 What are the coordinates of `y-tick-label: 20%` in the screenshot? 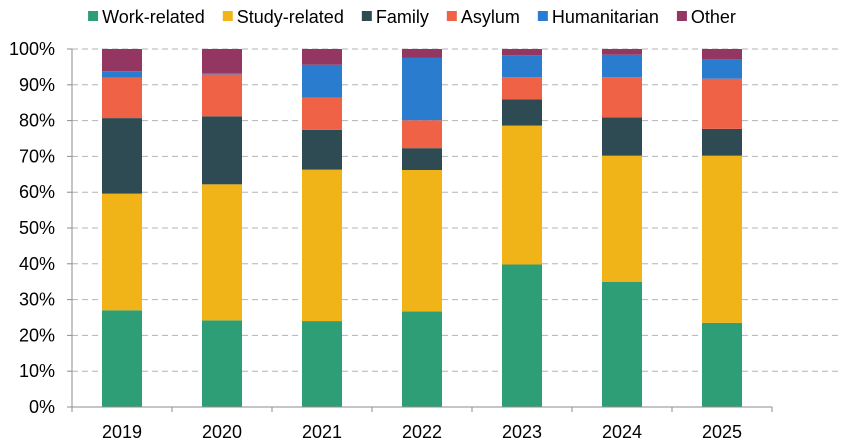 It's located at (37, 335).